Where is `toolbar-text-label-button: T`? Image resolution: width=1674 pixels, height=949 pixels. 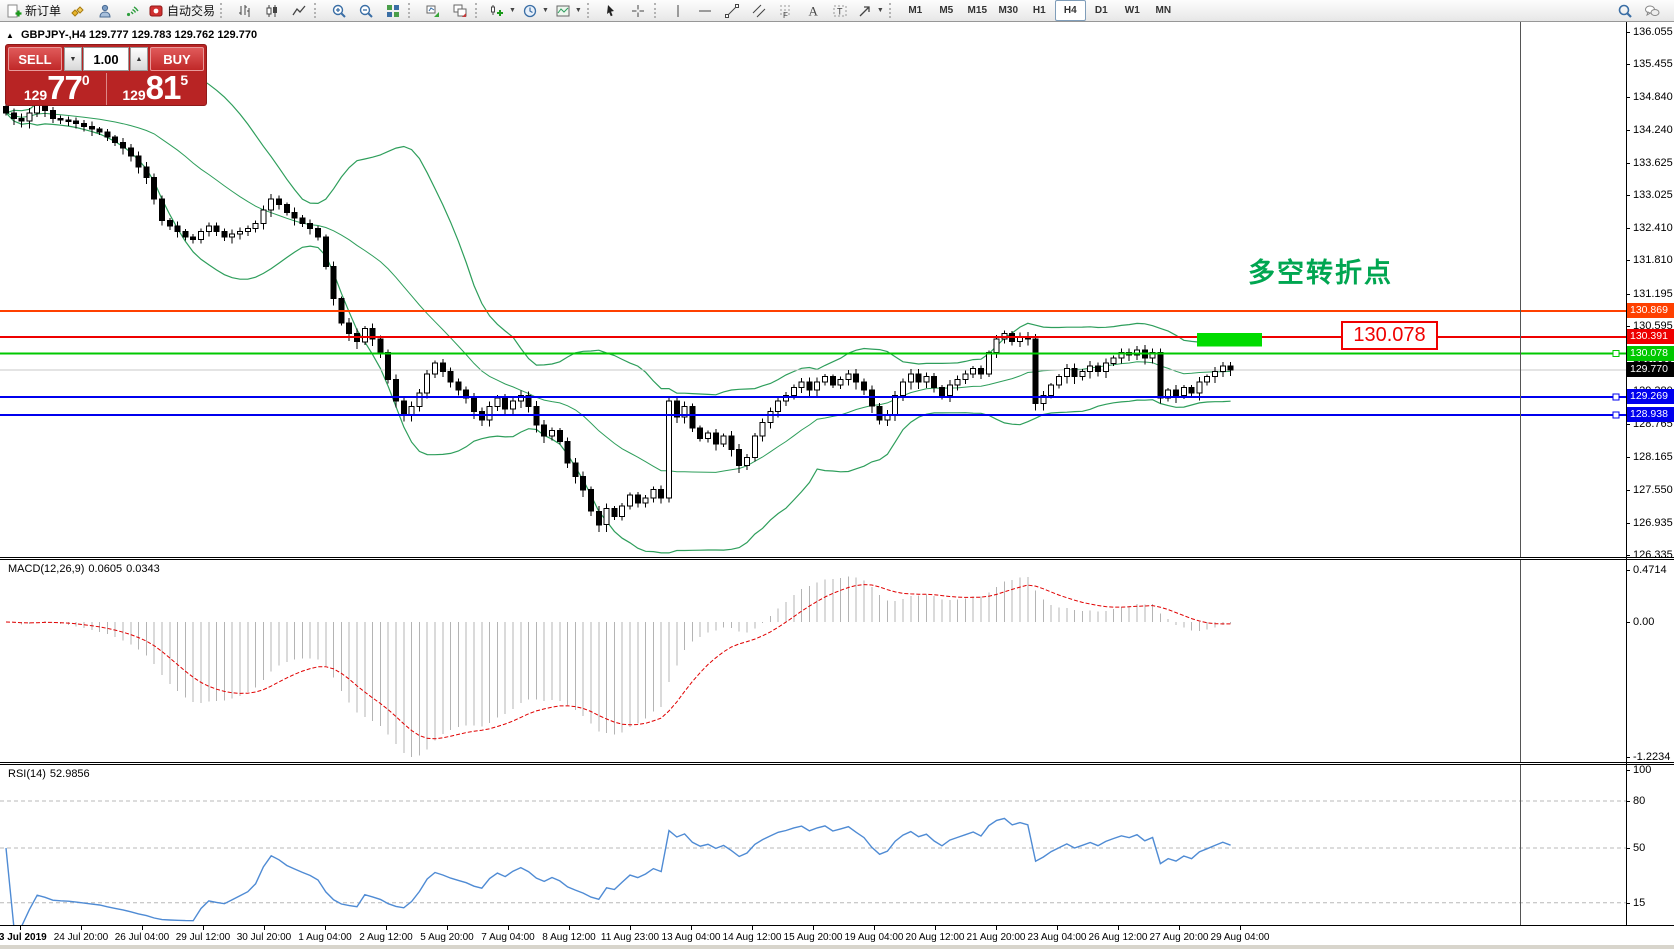 toolbar-text-label-button: T is located at coordinates (840, 10).